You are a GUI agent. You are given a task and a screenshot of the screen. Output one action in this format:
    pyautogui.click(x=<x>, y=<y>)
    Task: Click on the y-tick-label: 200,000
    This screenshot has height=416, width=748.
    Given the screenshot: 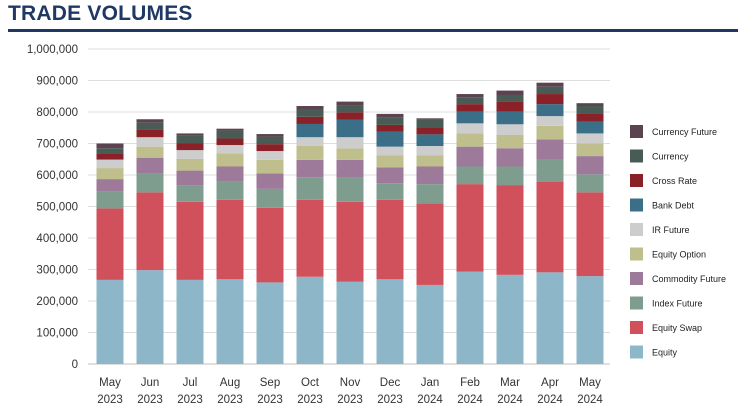 What is the action you would take?
    pyautogui.click(x=57, y=302)
    